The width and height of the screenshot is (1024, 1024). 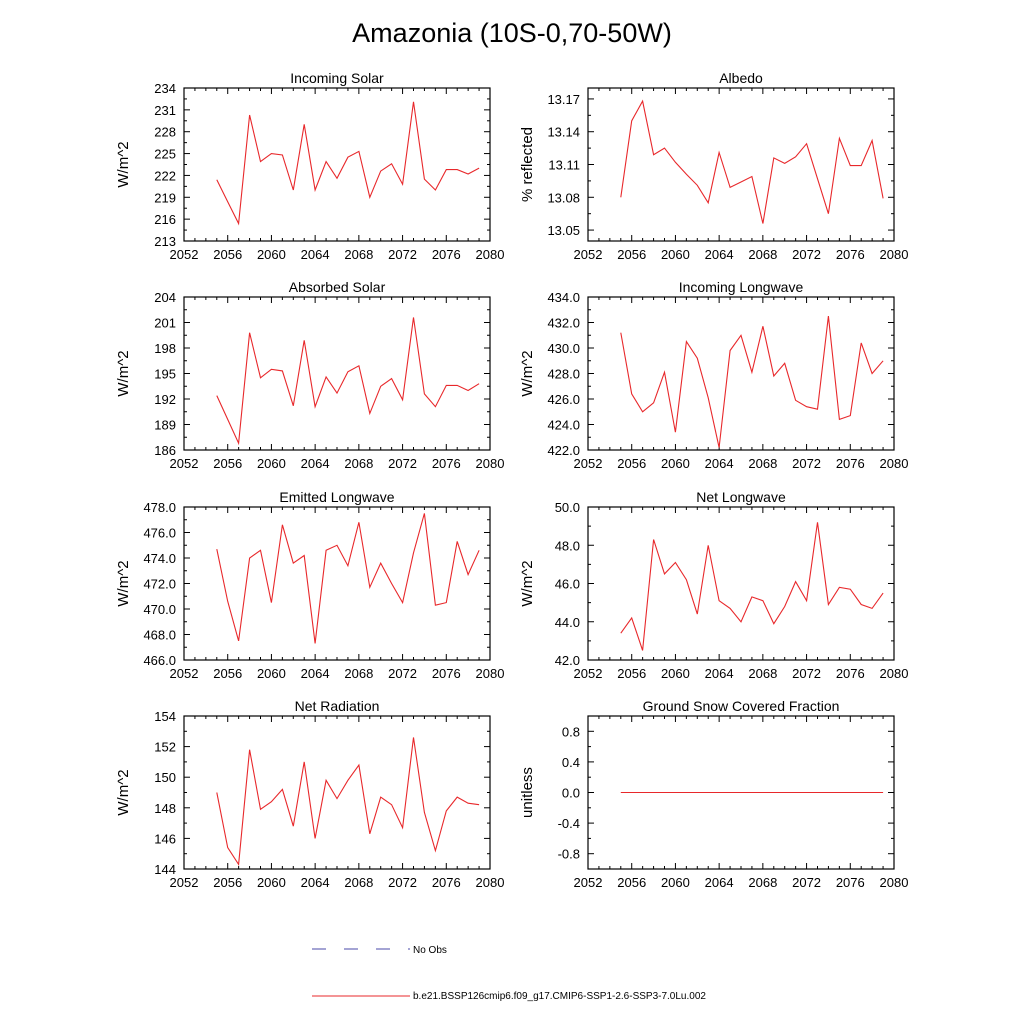 What do you see at coordinates (741, 287) in the screenshot?
I see `panel-title: Incoming Longwave` at bounding box center [741, 287].